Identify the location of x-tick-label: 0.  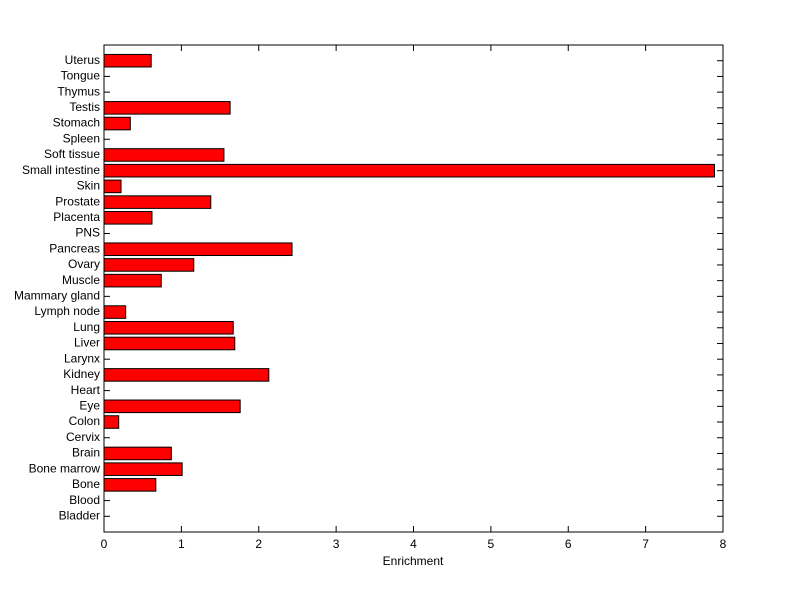
(104, 544).